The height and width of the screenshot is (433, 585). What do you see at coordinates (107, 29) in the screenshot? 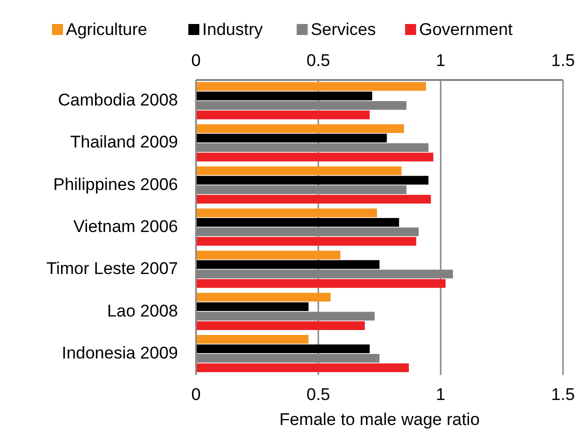
I see `legend-label: Agriculture` at bounding box center [107, 29].